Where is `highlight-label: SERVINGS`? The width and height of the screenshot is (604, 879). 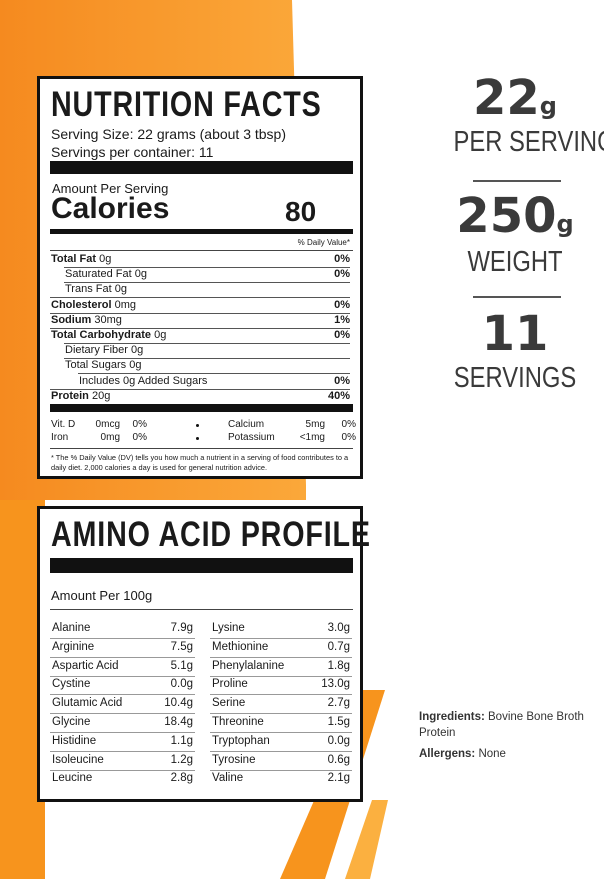 highlight-label: SERVINGS is located at coordinates (515, 378).